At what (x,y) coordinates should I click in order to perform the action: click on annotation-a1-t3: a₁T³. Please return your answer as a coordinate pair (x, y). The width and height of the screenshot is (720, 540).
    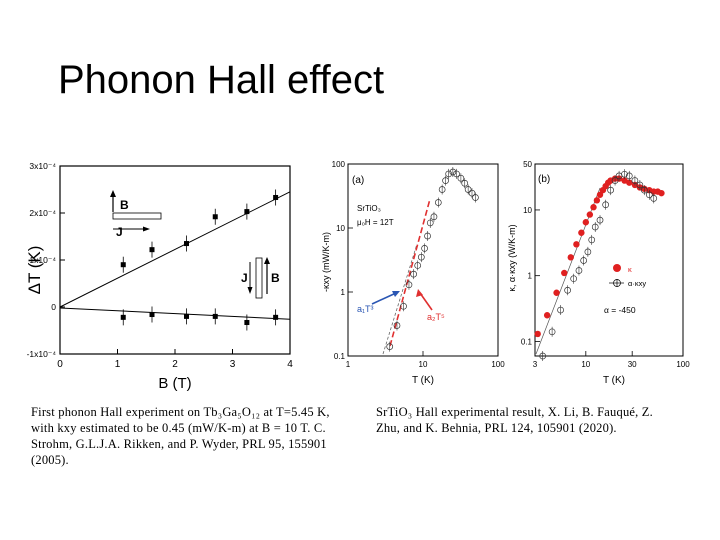
    Looking at the image, I should click on (378, 302).